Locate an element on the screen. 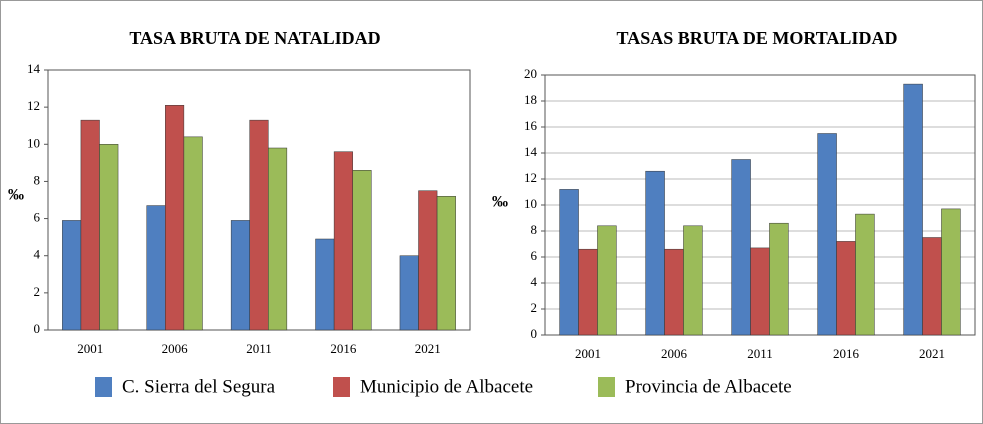  y-tick-label: 20 is located at coordinates (530, 73).